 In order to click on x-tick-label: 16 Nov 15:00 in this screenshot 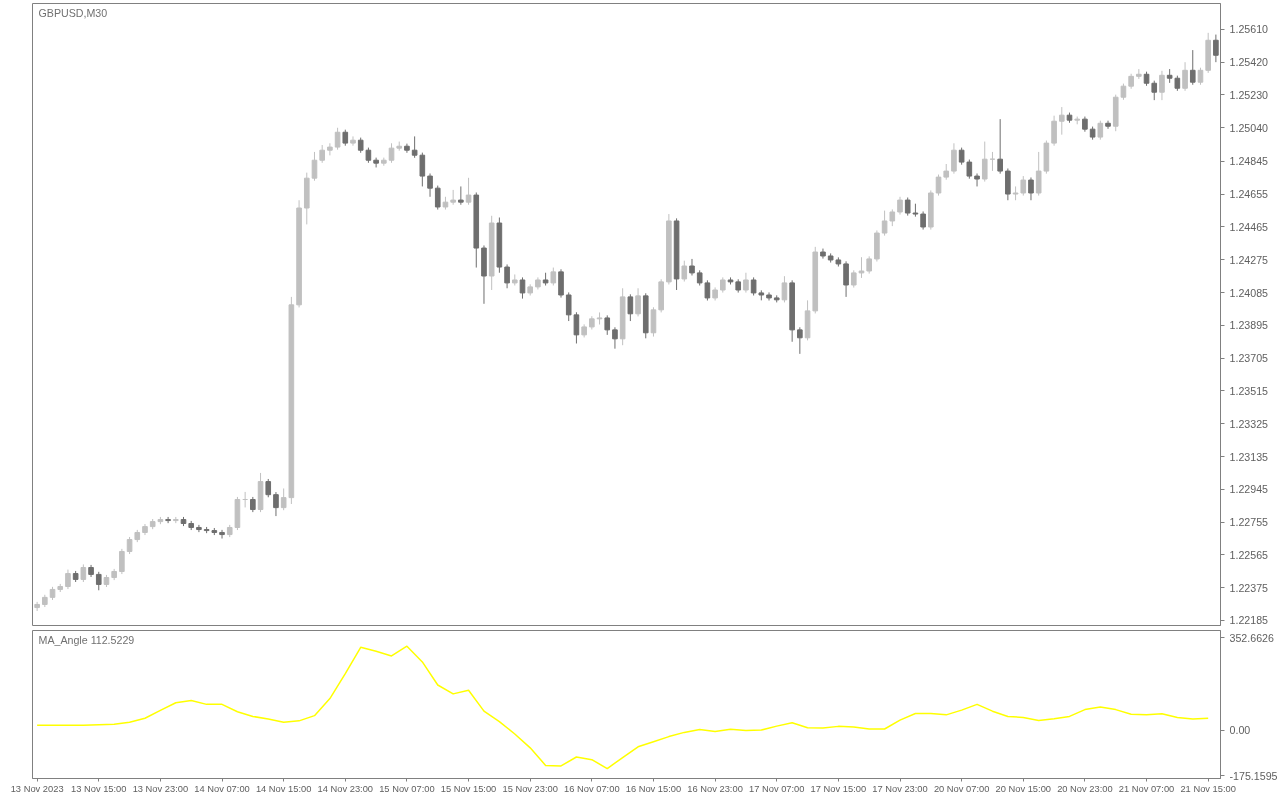, I will do `click(653, 788)`.